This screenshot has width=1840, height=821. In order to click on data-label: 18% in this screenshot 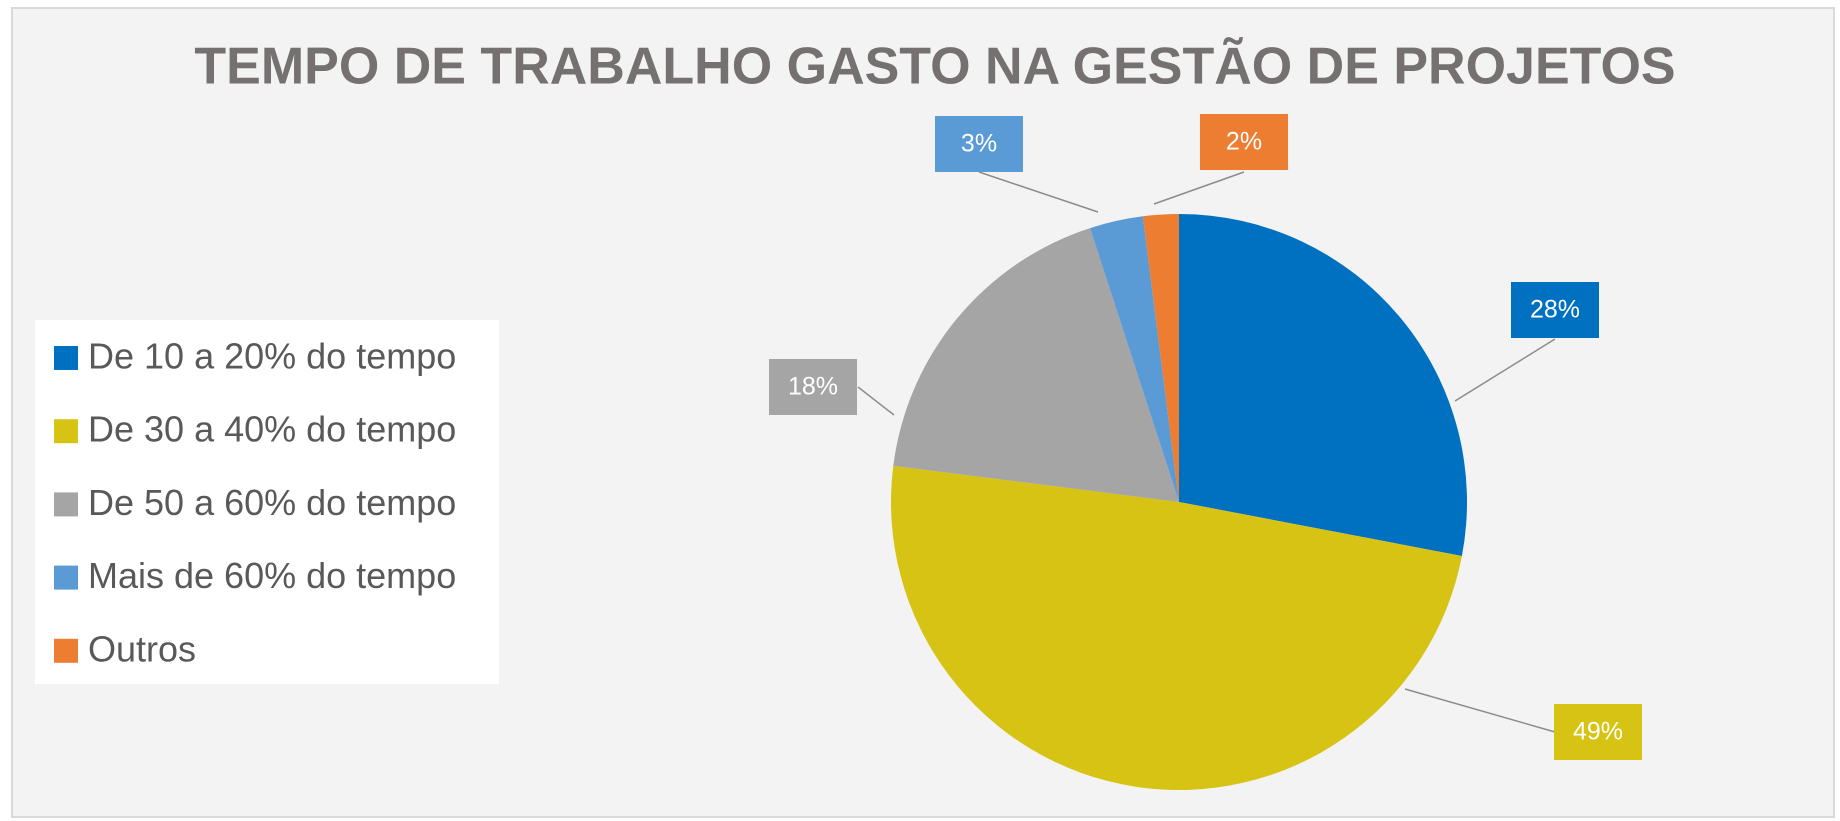, I will do `click(813, 387)`.